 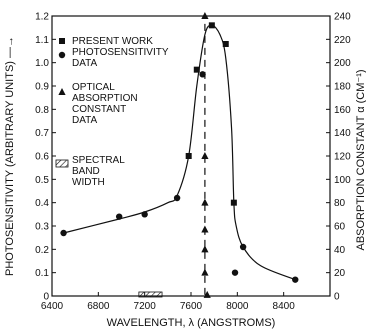 What do you see at coordinates (42, 203) in the screenshot?
I see `y-tick-label-left: 0.4` at bounding box center [42, 203].